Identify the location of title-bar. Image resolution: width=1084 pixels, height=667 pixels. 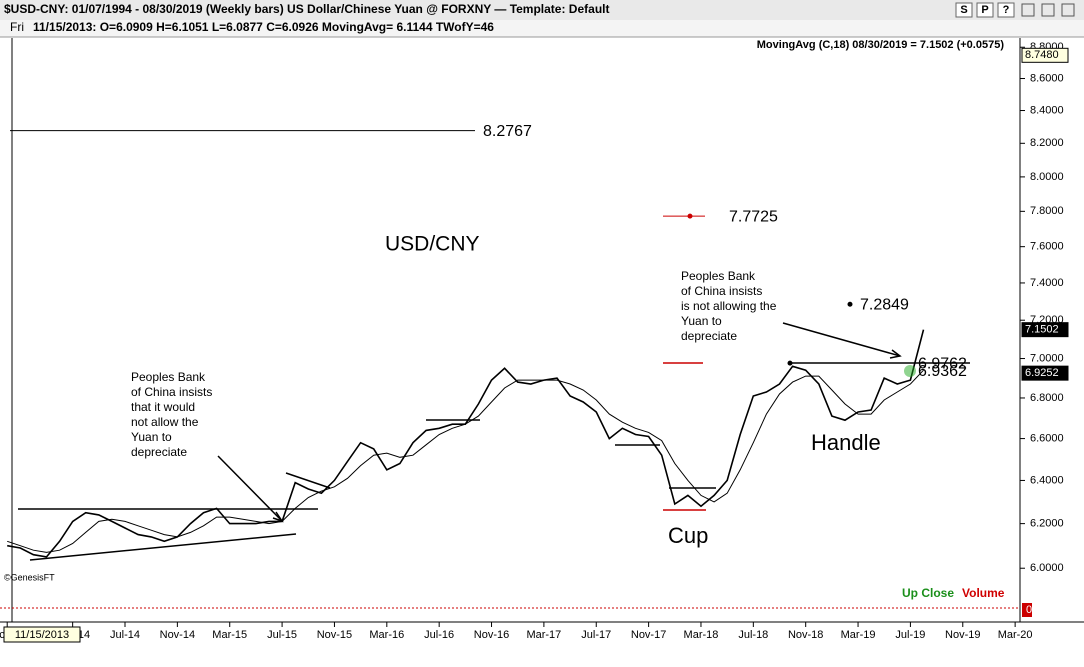
(542, 10).